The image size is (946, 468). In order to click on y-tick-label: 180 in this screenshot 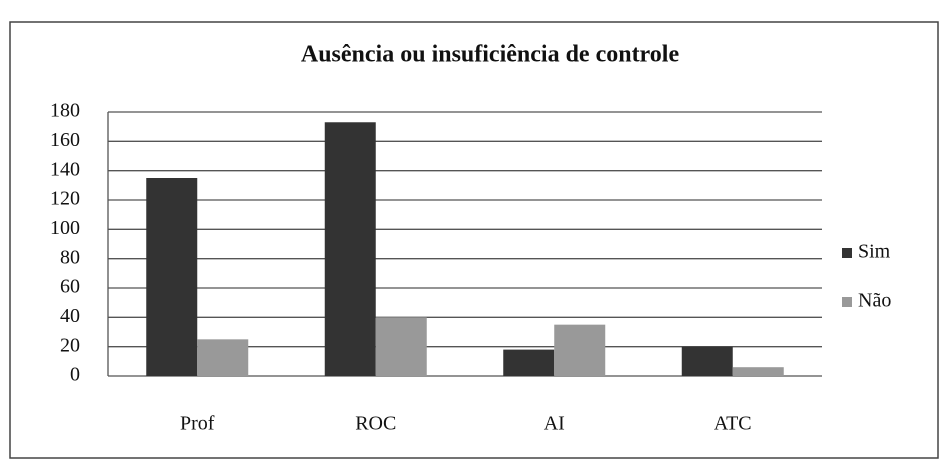, I will do `click(65, 111)`.